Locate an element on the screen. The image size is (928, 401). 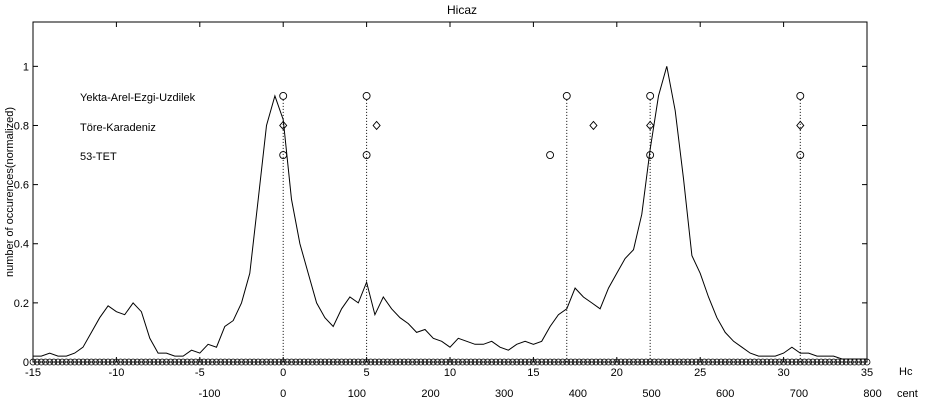
cent-tick-label-7: 600 is located at coordinates (725, 394).